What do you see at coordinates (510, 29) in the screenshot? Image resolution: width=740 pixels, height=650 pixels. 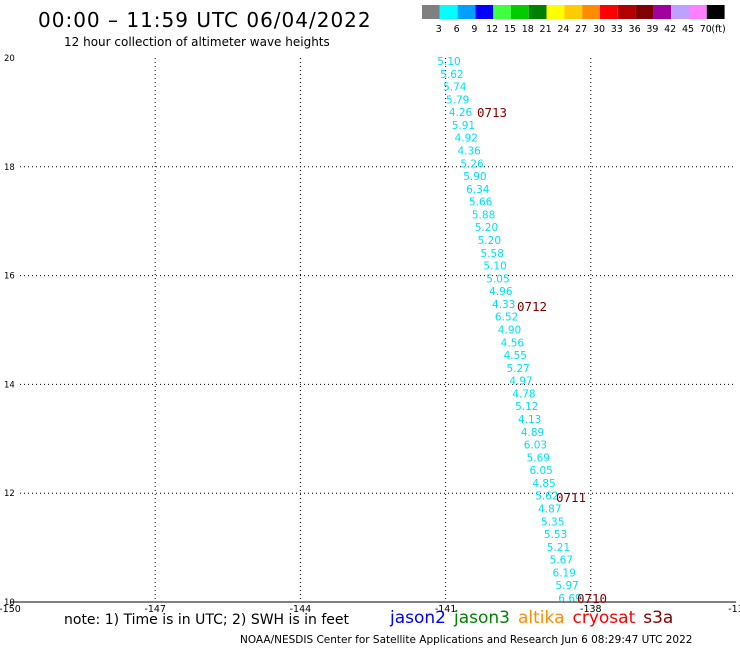 I see `scale-label: 15` at bounding box center [510, 29].